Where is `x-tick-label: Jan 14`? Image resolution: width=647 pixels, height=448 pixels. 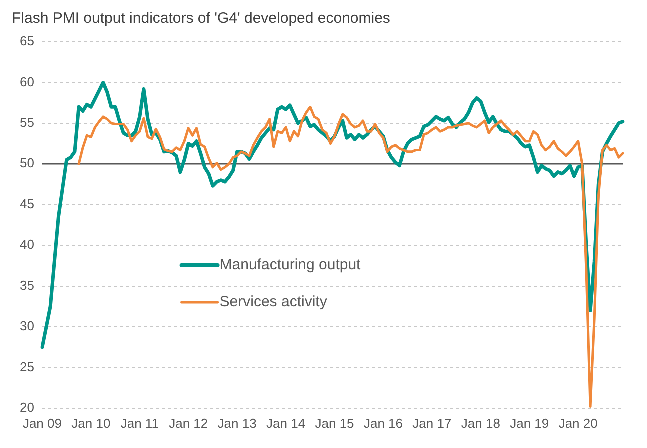 x-tick-label: Jan 14 is located at coordinates (286, 423).